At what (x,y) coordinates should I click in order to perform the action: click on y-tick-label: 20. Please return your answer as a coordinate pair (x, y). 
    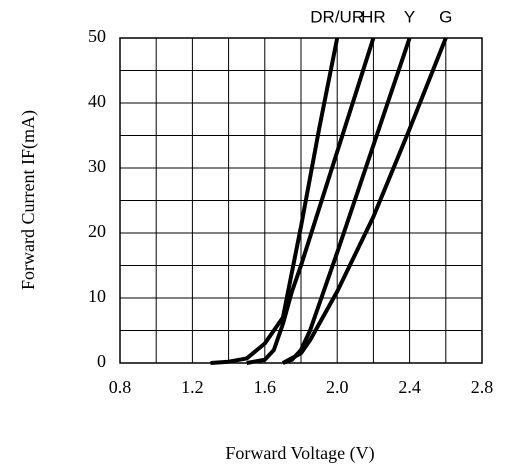
    Looking at the image, I should click on (97, 231).